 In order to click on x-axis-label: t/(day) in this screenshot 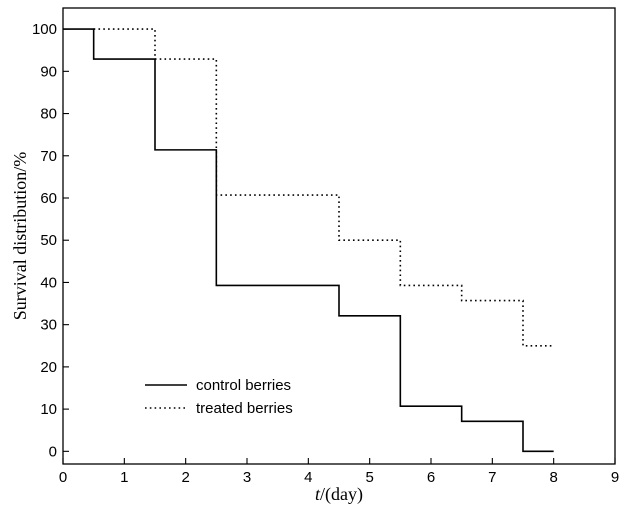, I will do `click(339, 494)`.